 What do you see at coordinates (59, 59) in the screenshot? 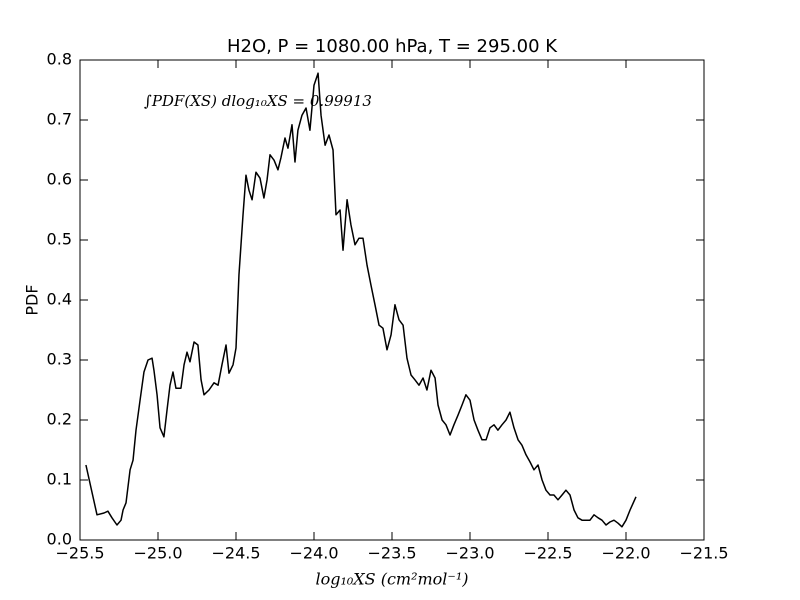
I see `y-tick-label: 0.8` at bounding box center [59, 59].